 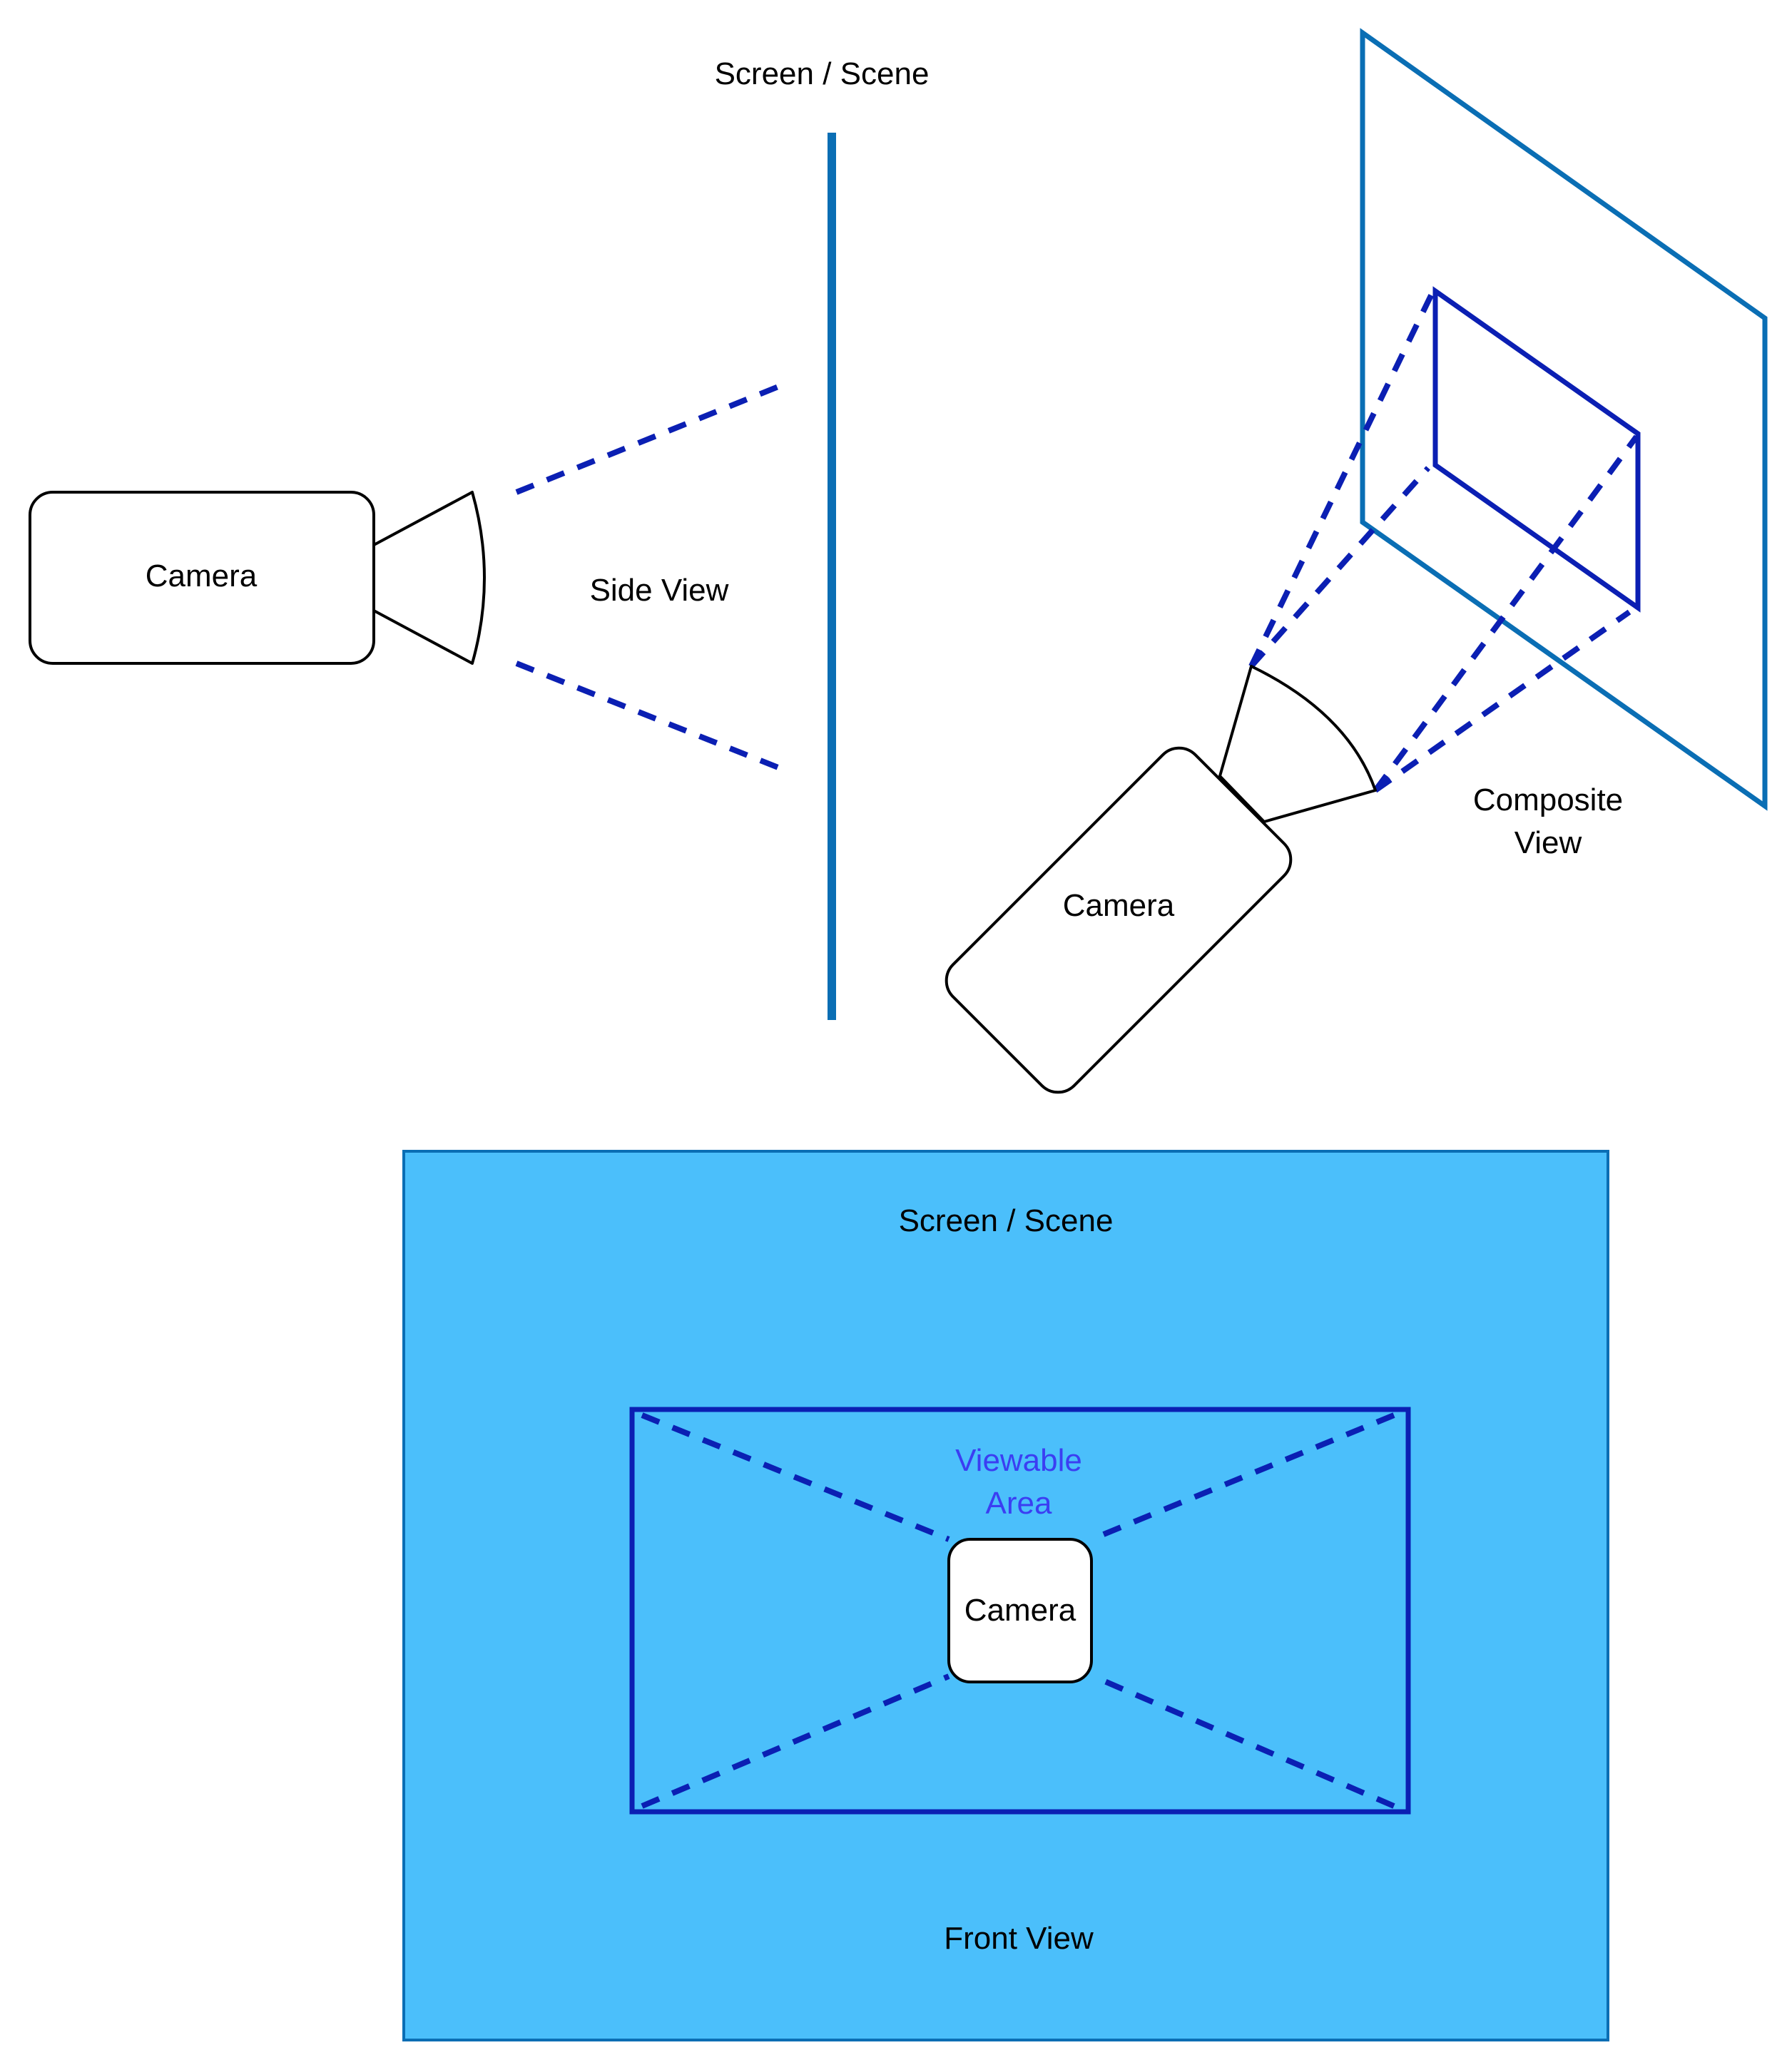 I want to click on composite-camera-body, so click(x=1119, y=920).